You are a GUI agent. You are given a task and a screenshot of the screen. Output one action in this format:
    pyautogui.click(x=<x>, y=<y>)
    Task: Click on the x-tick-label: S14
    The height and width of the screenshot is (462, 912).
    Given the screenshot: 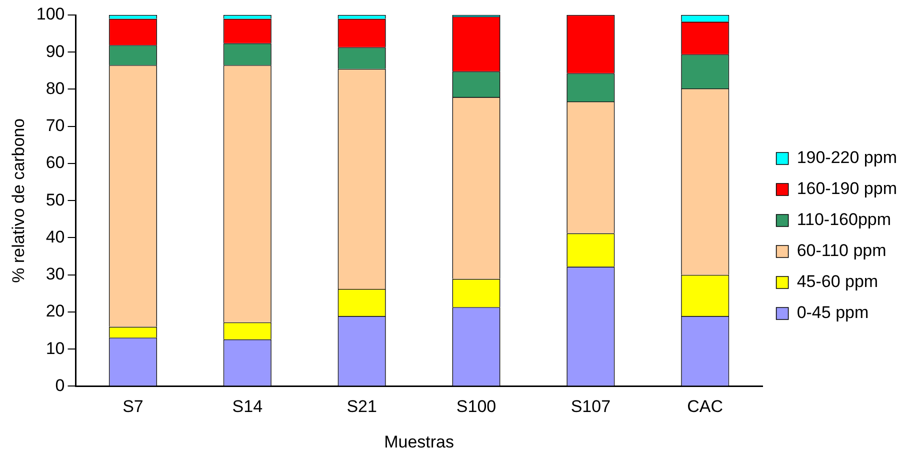 What is the action you would take?
    pyautogui.click(x=247, y=406)
    